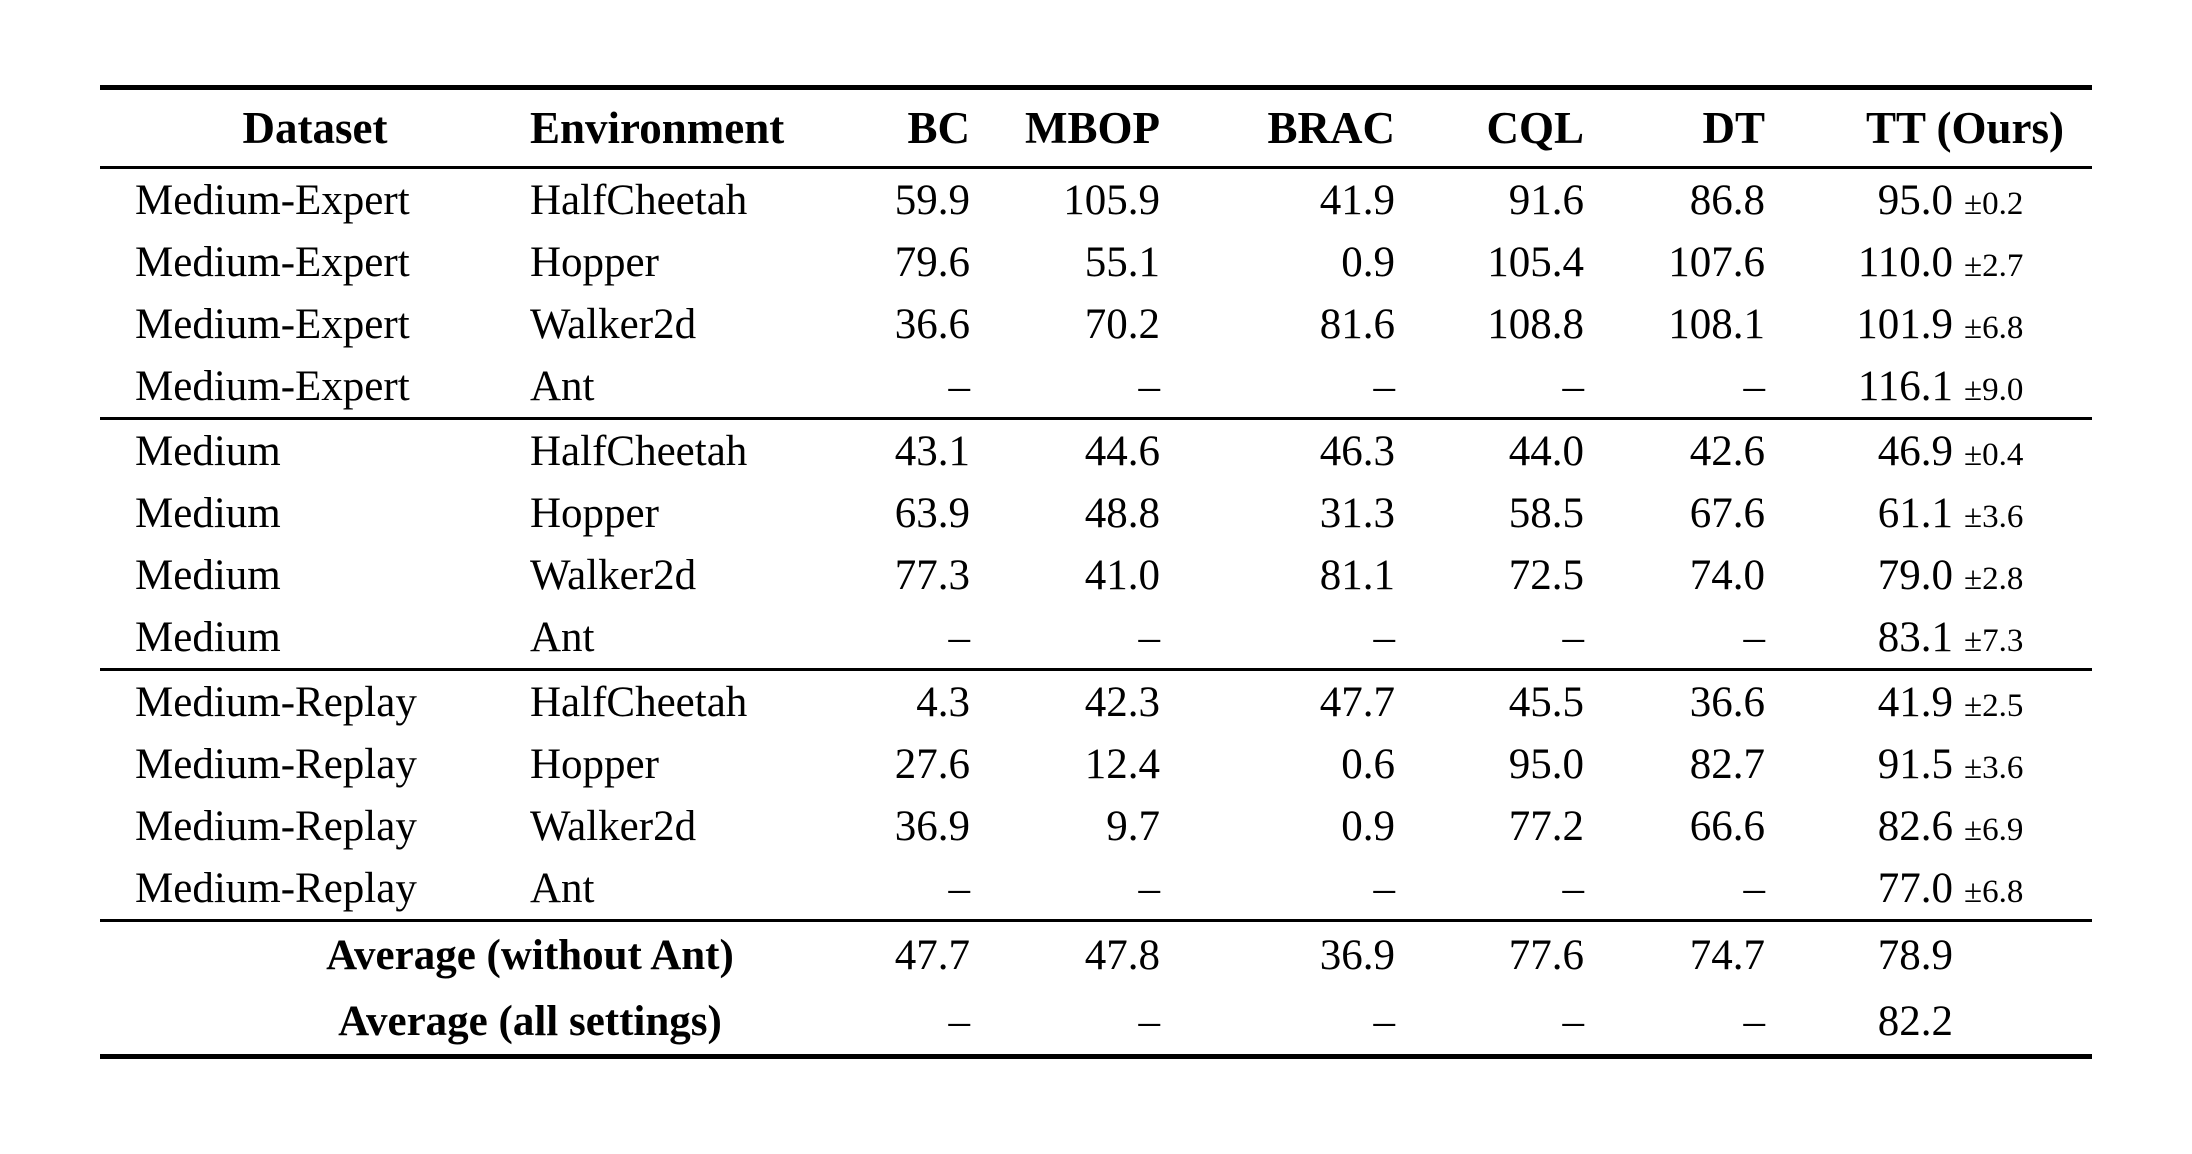 The height and width of the screenshot is (1154, 2192). What do you see at coordinates (1111, 200) in the screenshot?
I see `cell-mbop: 105.9` at bounding box center [1111, 200].